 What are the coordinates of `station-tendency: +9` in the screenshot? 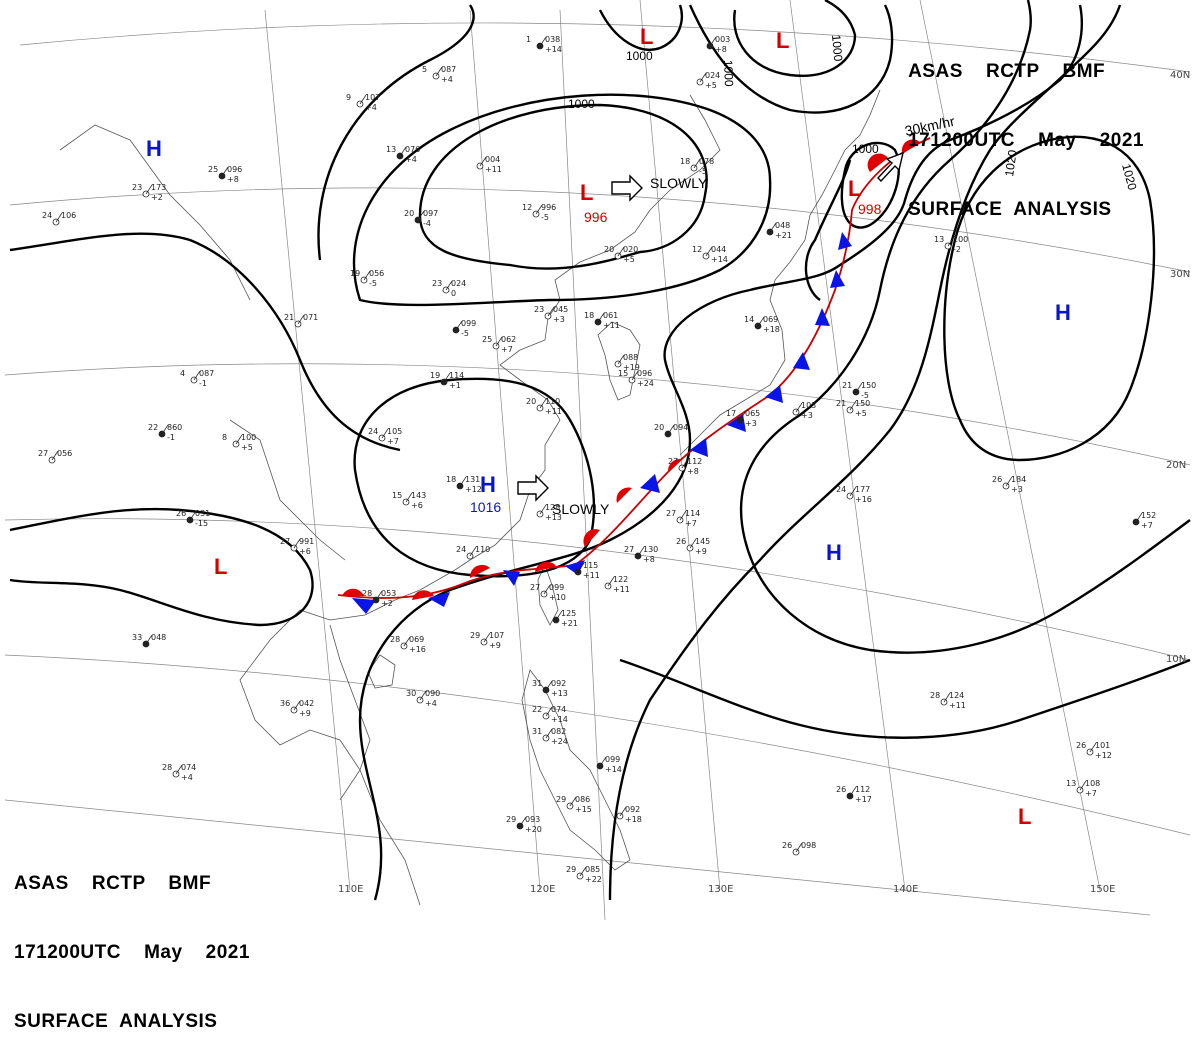 It's located at (701, 551).